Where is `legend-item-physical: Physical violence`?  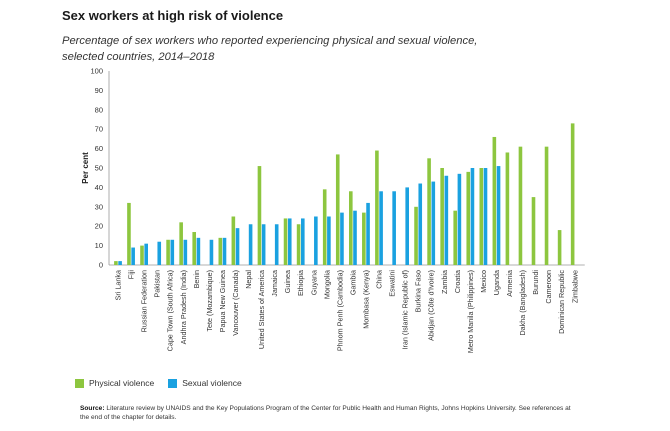
legend-item-physical: Physical violence is located at coordinates (114, 383).